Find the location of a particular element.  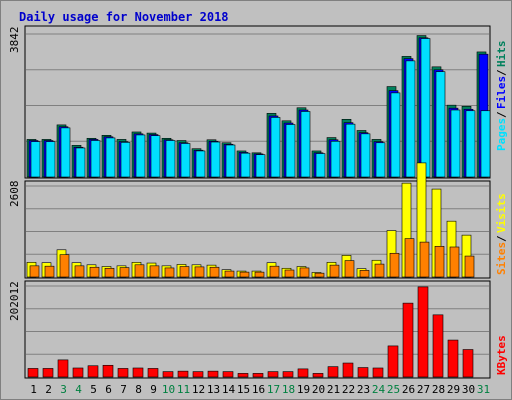

x-tick-label-day-5: 5 is located at coordinates (93, 389).